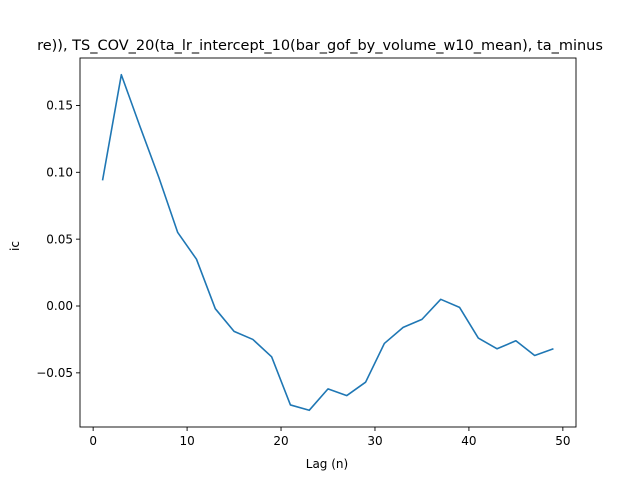 This screenshot has width=640, height=480. I want to click on x-tick-label: 50, so click(562, 441).